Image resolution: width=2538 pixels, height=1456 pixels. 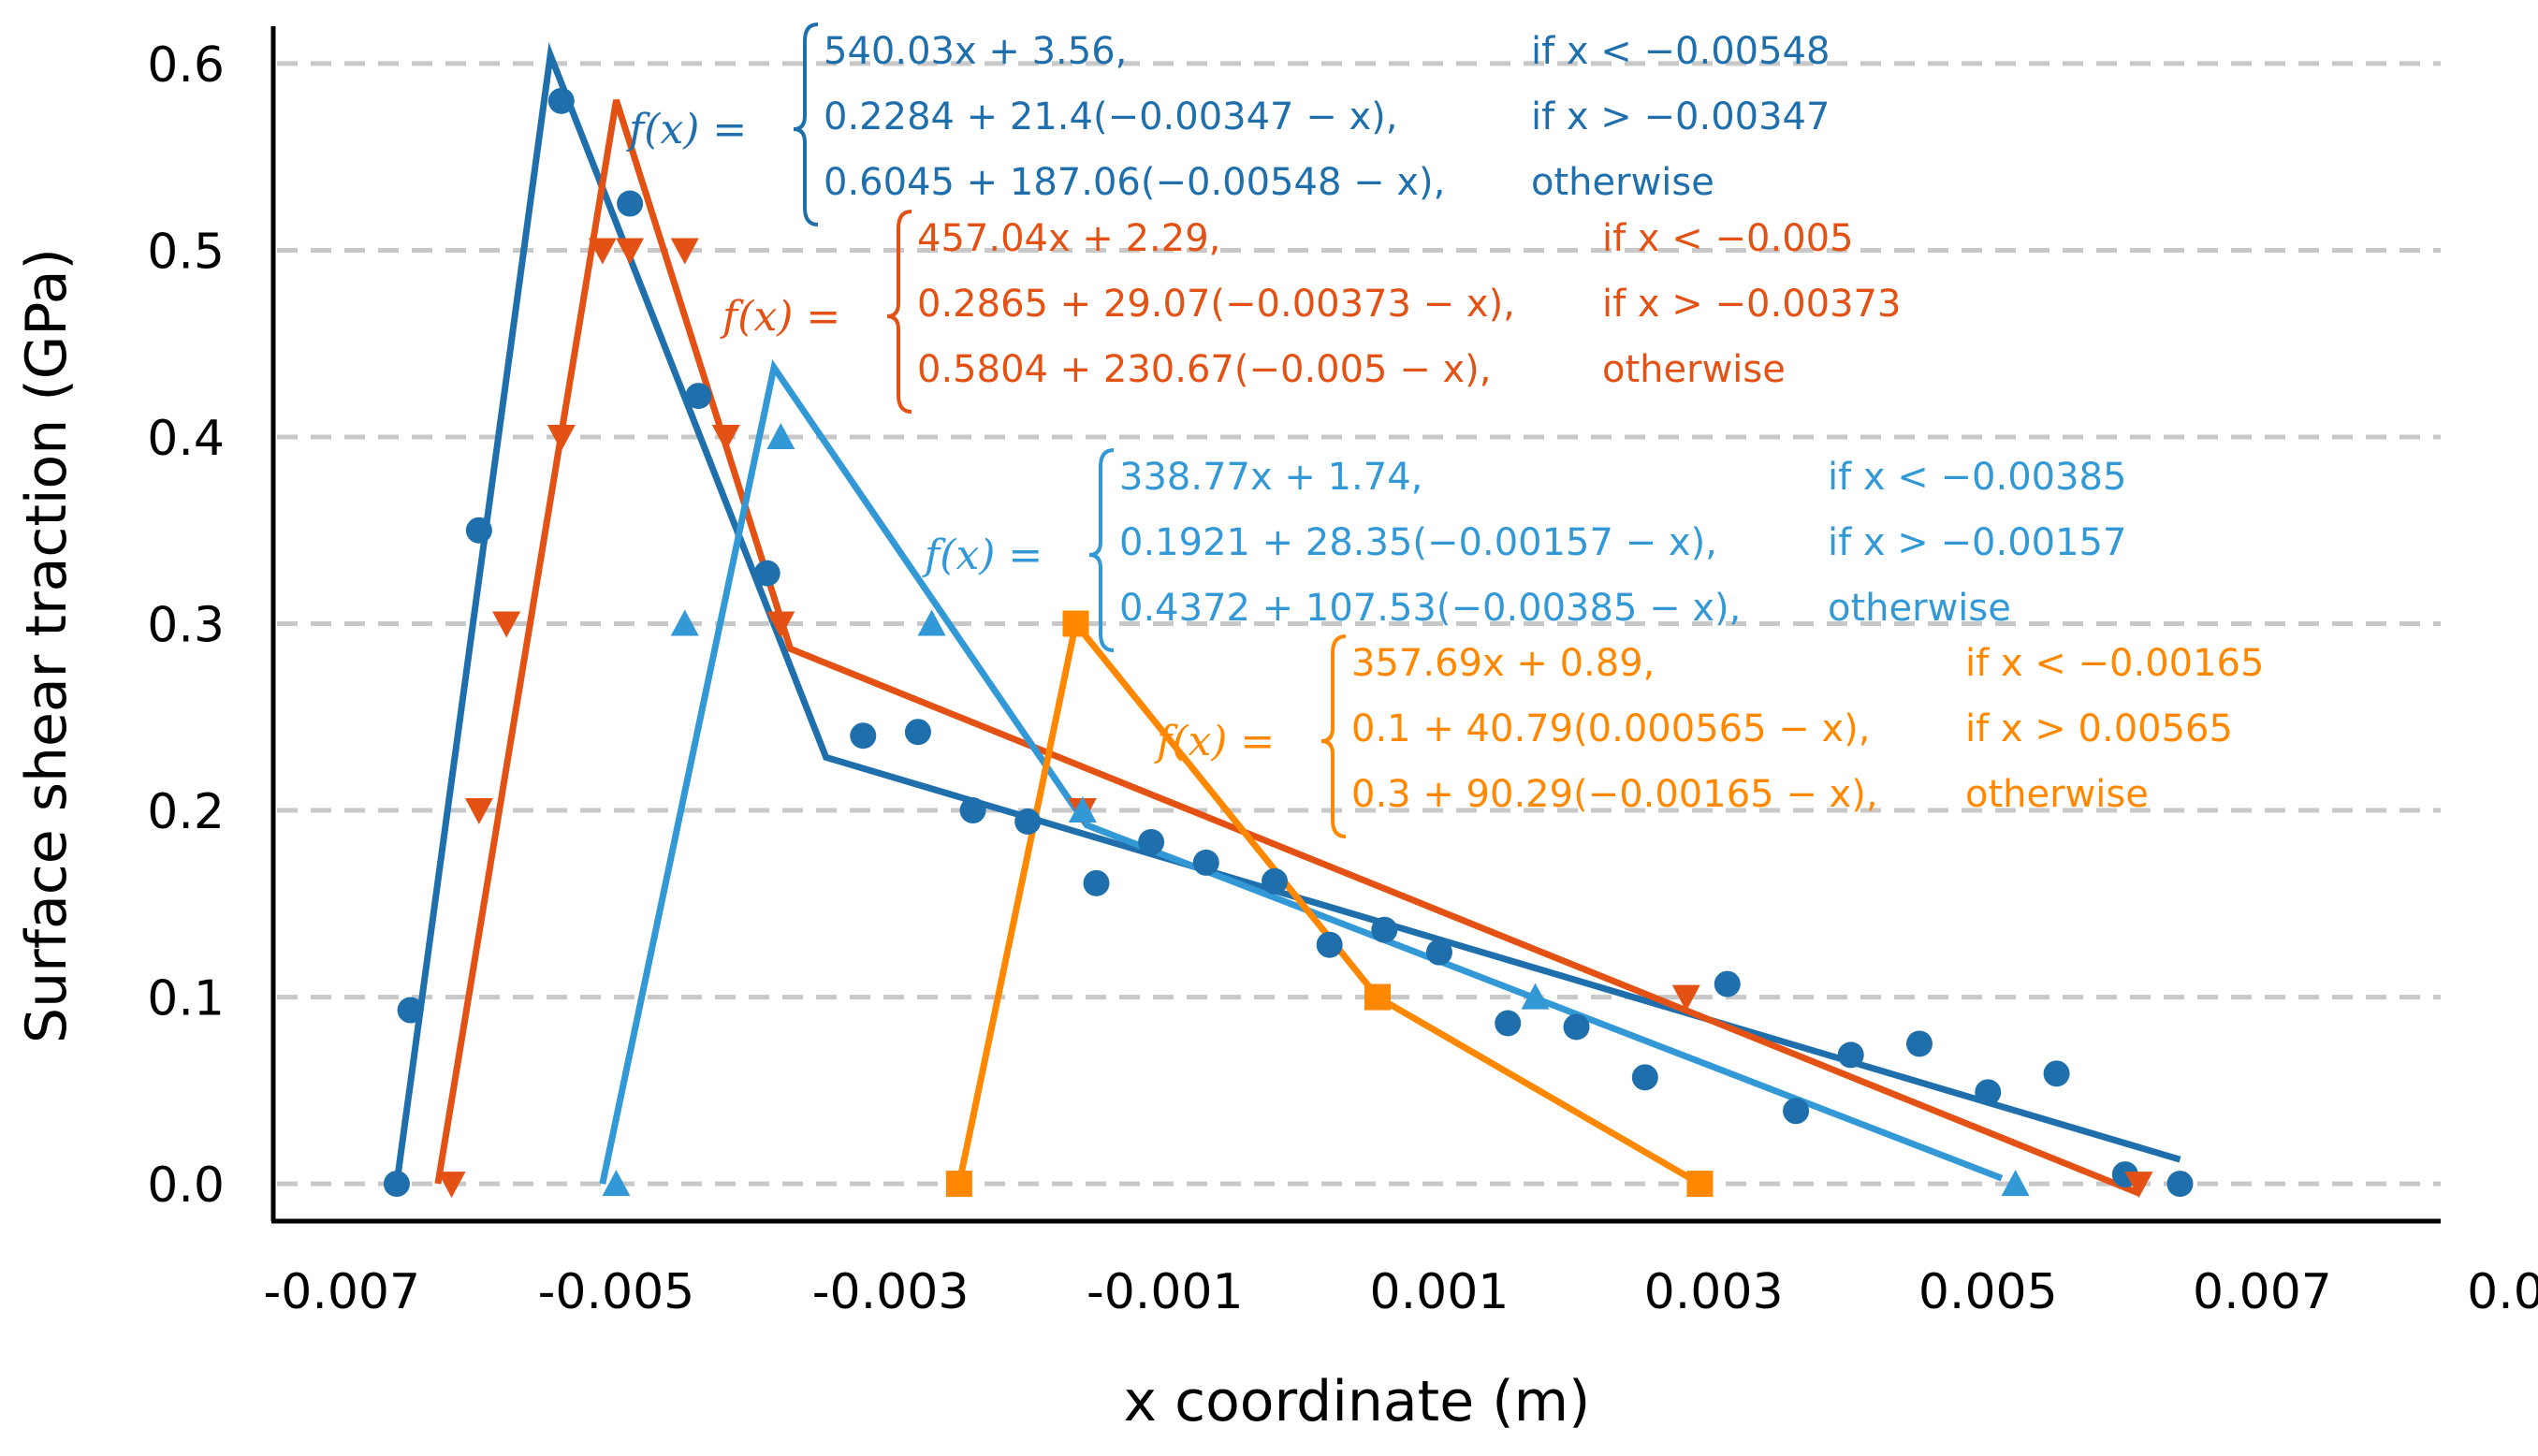 I want to click on equation-condition: if x < −0.00165, so click(x=2114, y=663).